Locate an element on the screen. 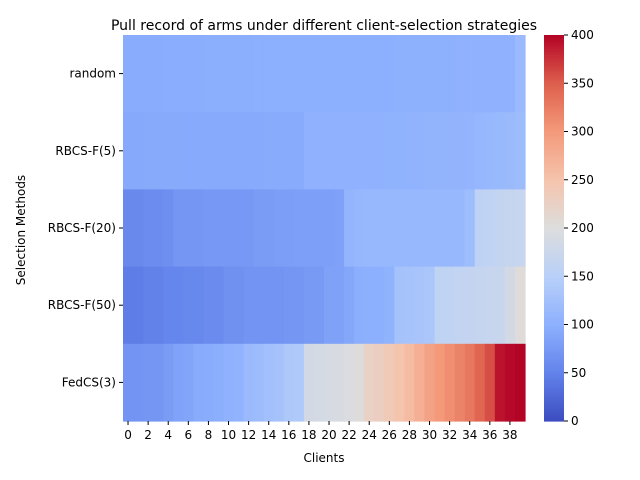 This screenshot has height=480, width=640. y-axis-label: Selection Methods is located at coordinates (21, 230).